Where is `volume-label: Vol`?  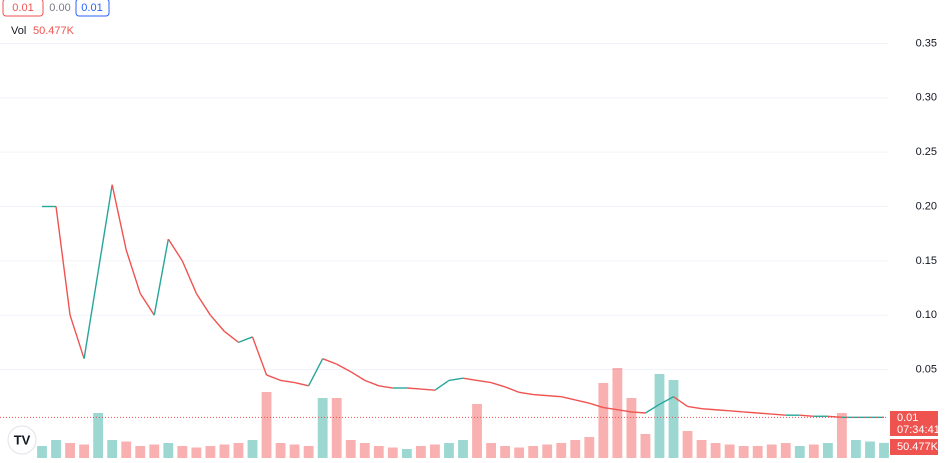 volume-label: Vol is located at coordinates (18, 31).